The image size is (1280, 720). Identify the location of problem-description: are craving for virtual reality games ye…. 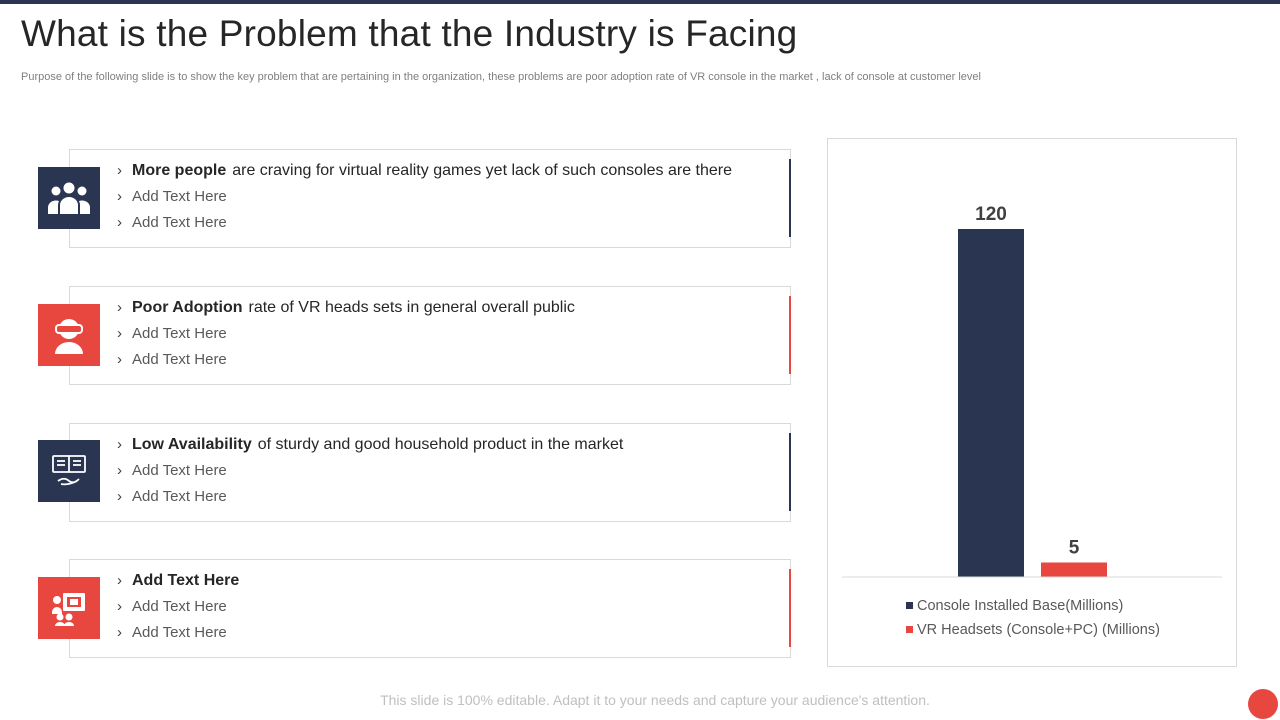
(482, 171).